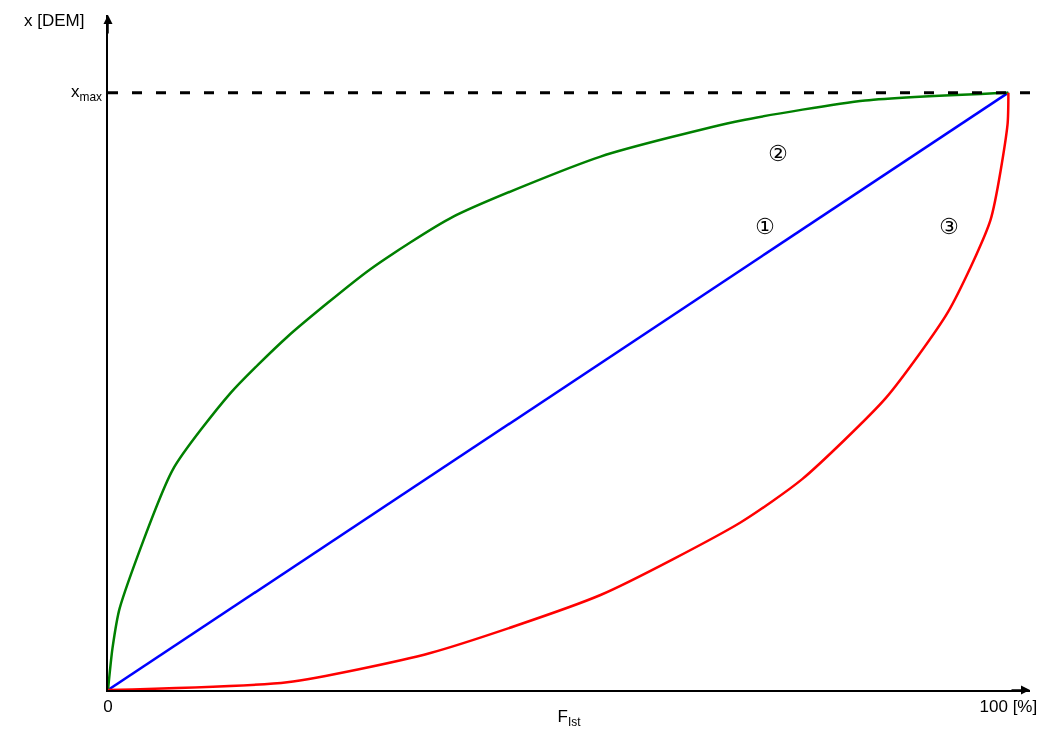 Image resolution: width=1045 pixels, height=729 pixels. Describe the element at coordinates (87, 93) in the screenshot. I see `ref-line-label: x$_{max}$` at that location.